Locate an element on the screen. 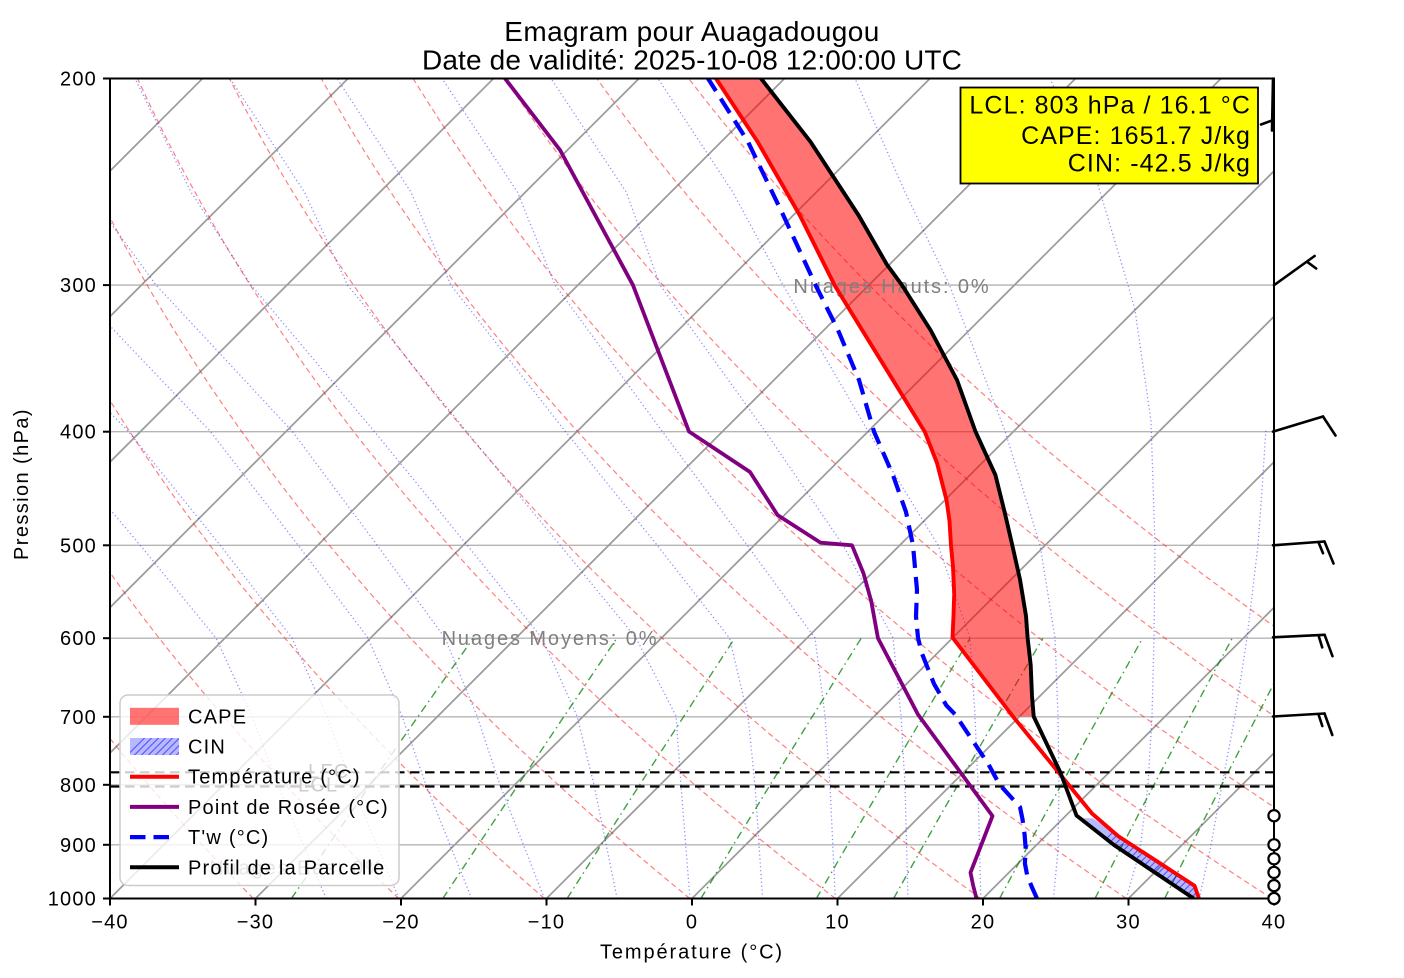 The height and width of the screenshot is (978, 1404). svg-text: Point de Rosée (°C) is located at coordinates (288, 808).